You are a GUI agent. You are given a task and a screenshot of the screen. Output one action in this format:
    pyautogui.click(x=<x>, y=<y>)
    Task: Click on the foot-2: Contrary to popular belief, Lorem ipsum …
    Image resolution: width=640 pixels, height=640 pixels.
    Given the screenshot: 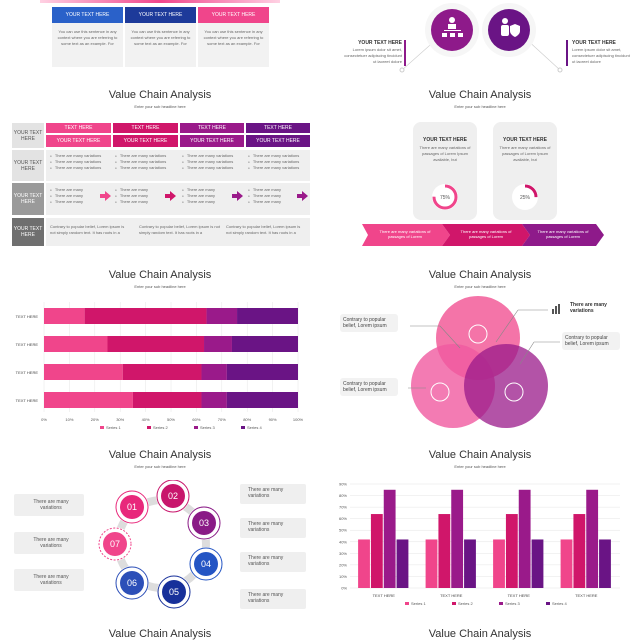 What is the action you would take?
    pyautogui.click(x=179, y=229)
    